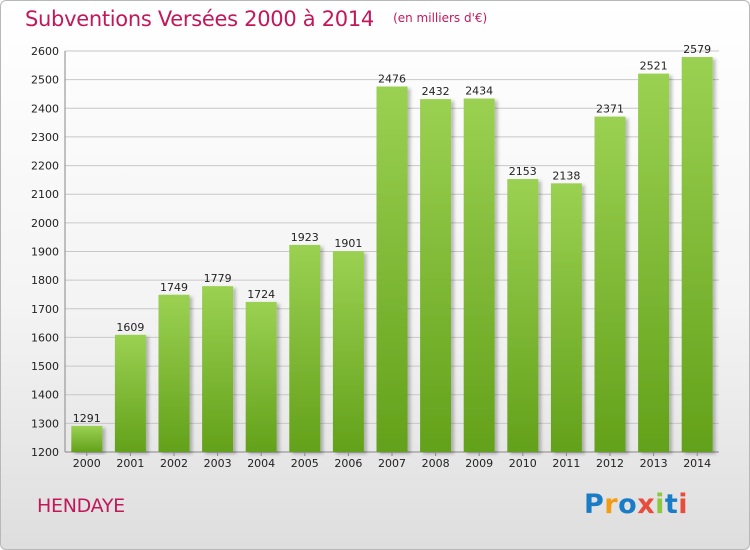 This screenshot has width=750, height=550. I want to click on bar-value-label: 2153, so click(523, 171).